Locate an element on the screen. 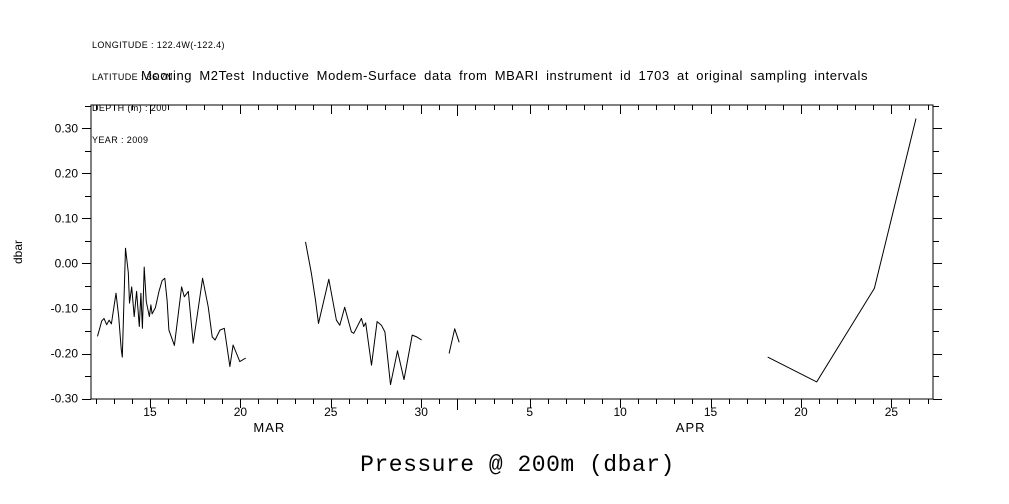  chart-caption: Pressure @ 200m (dbar) is located at coordinates (517, 465).